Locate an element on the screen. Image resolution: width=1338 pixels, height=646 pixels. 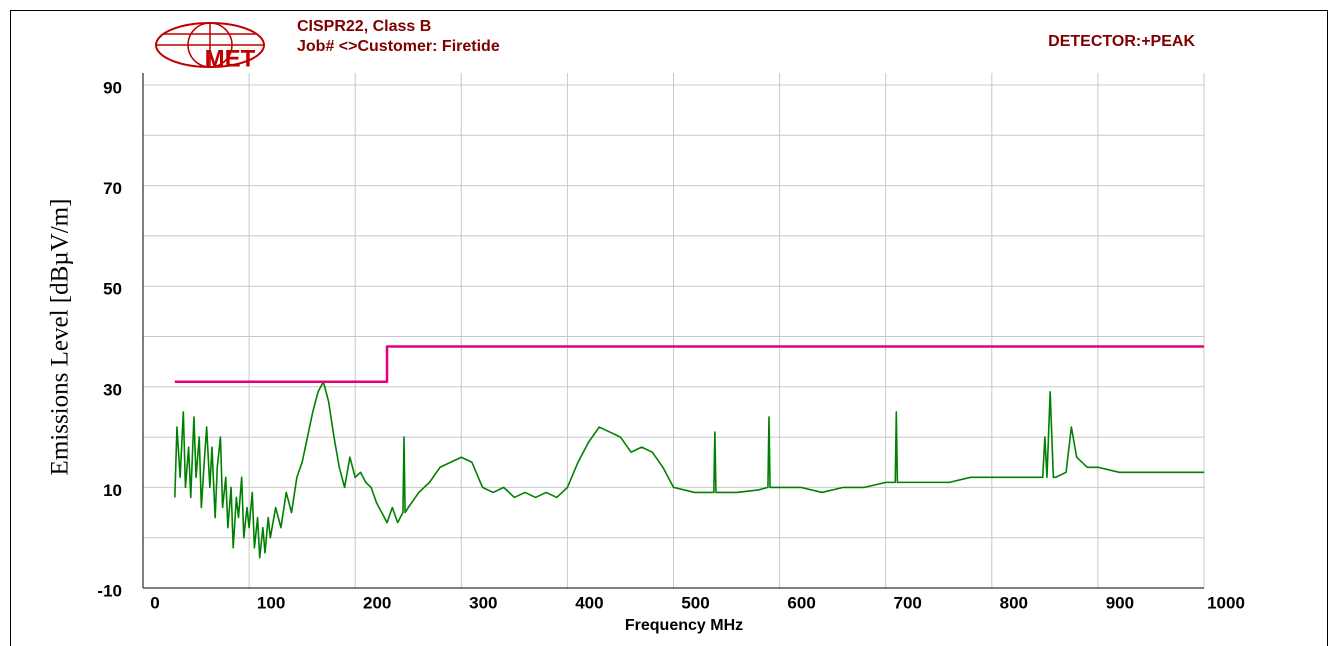
y-tick-label: 70 is located at coordinates (112, 188).